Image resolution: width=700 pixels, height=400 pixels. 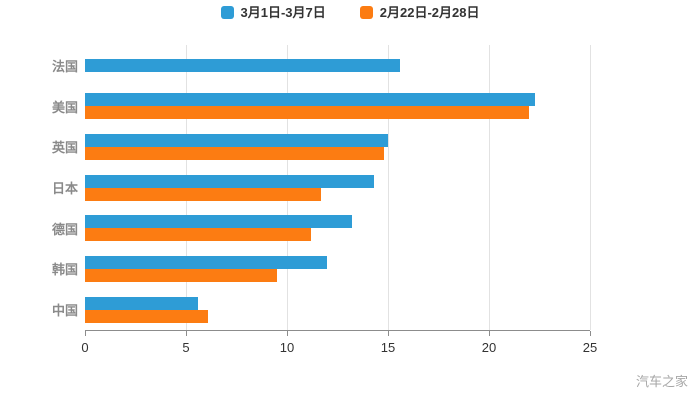 I want to click on category-label: 英国, so click(x=64, y=148).